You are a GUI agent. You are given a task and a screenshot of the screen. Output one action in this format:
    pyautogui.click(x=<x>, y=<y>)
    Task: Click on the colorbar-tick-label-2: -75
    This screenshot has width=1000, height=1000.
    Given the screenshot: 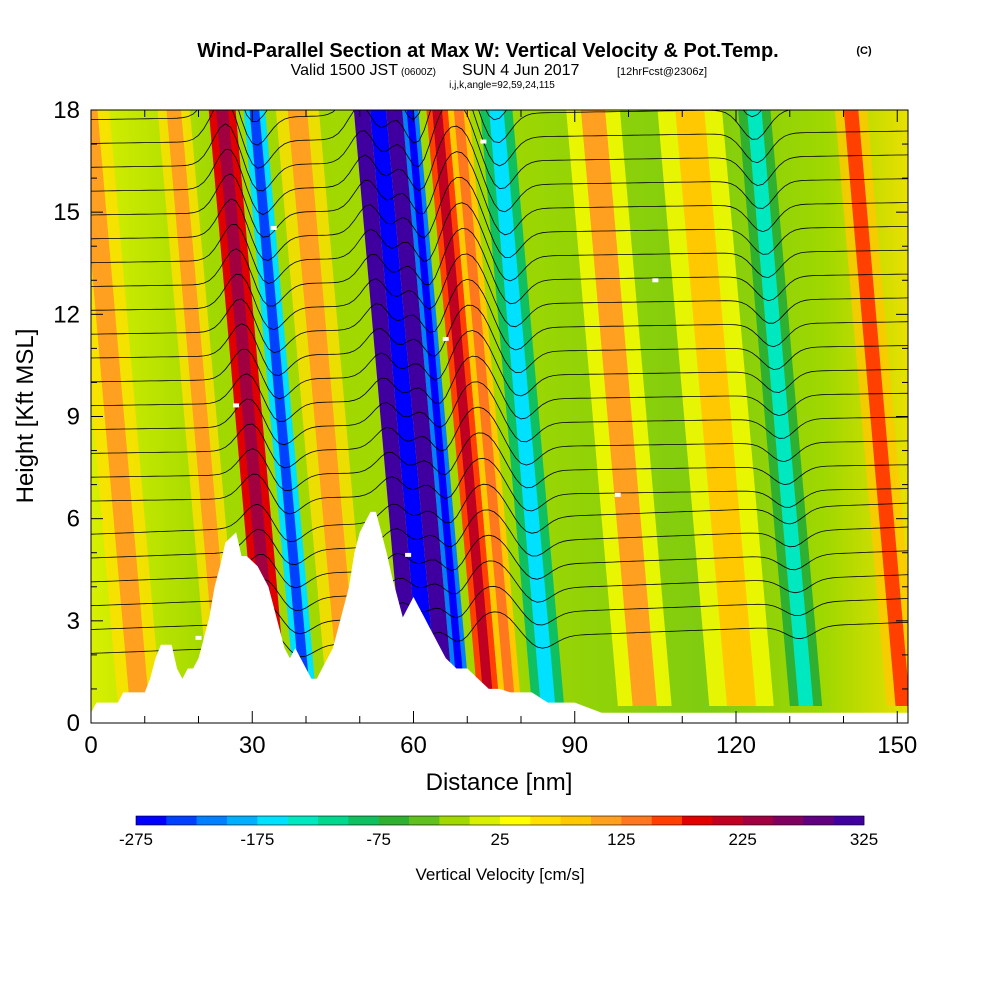 What is the action you would take?
    pyautogui.click(x=378, y=839)
    